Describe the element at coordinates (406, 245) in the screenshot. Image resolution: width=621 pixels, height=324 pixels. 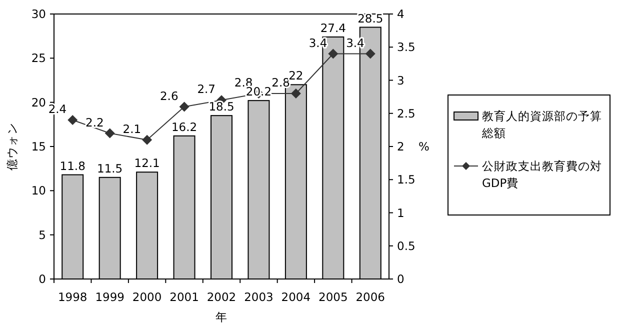
I see `y2-tick-label: 0.5` at that location.